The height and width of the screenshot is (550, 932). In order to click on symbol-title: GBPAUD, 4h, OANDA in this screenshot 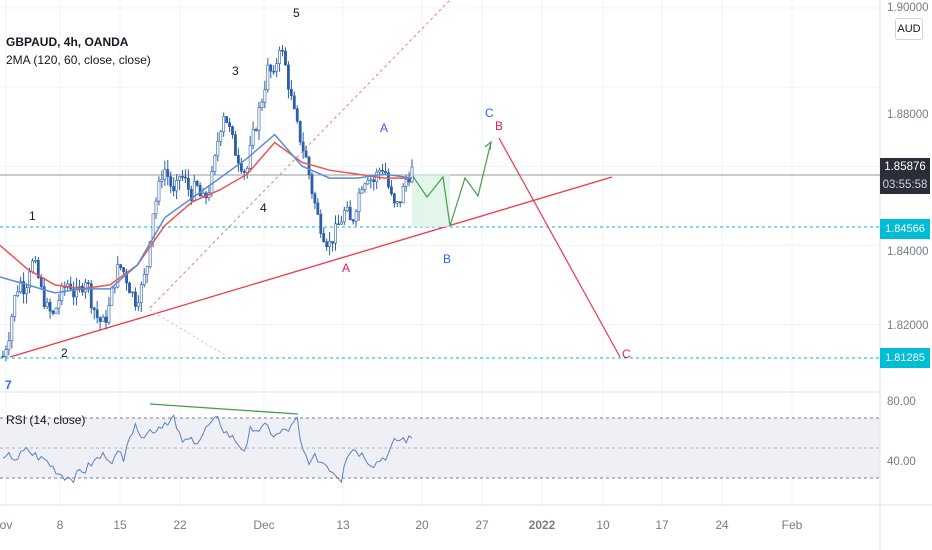, I will do `click(67, 42)`.